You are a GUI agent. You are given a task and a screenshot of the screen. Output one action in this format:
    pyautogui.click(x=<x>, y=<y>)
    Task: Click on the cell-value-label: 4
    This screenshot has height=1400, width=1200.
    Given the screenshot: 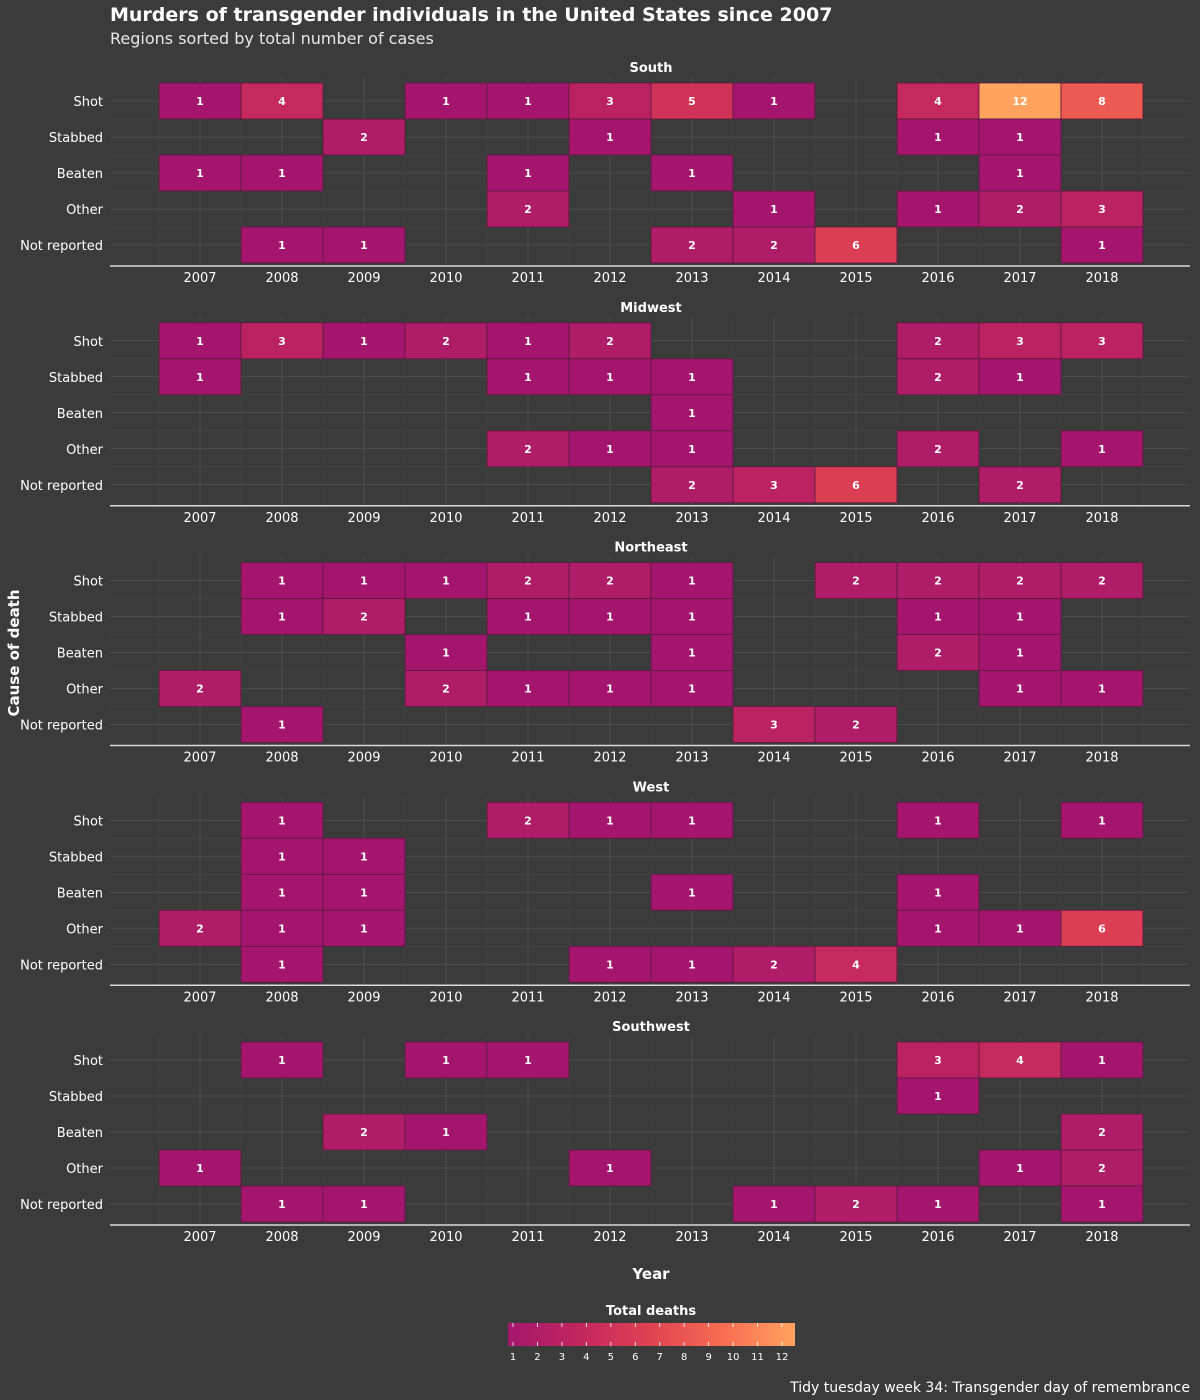 What is the action you would take?
    pyautogui.click(x=938, y=101)
    